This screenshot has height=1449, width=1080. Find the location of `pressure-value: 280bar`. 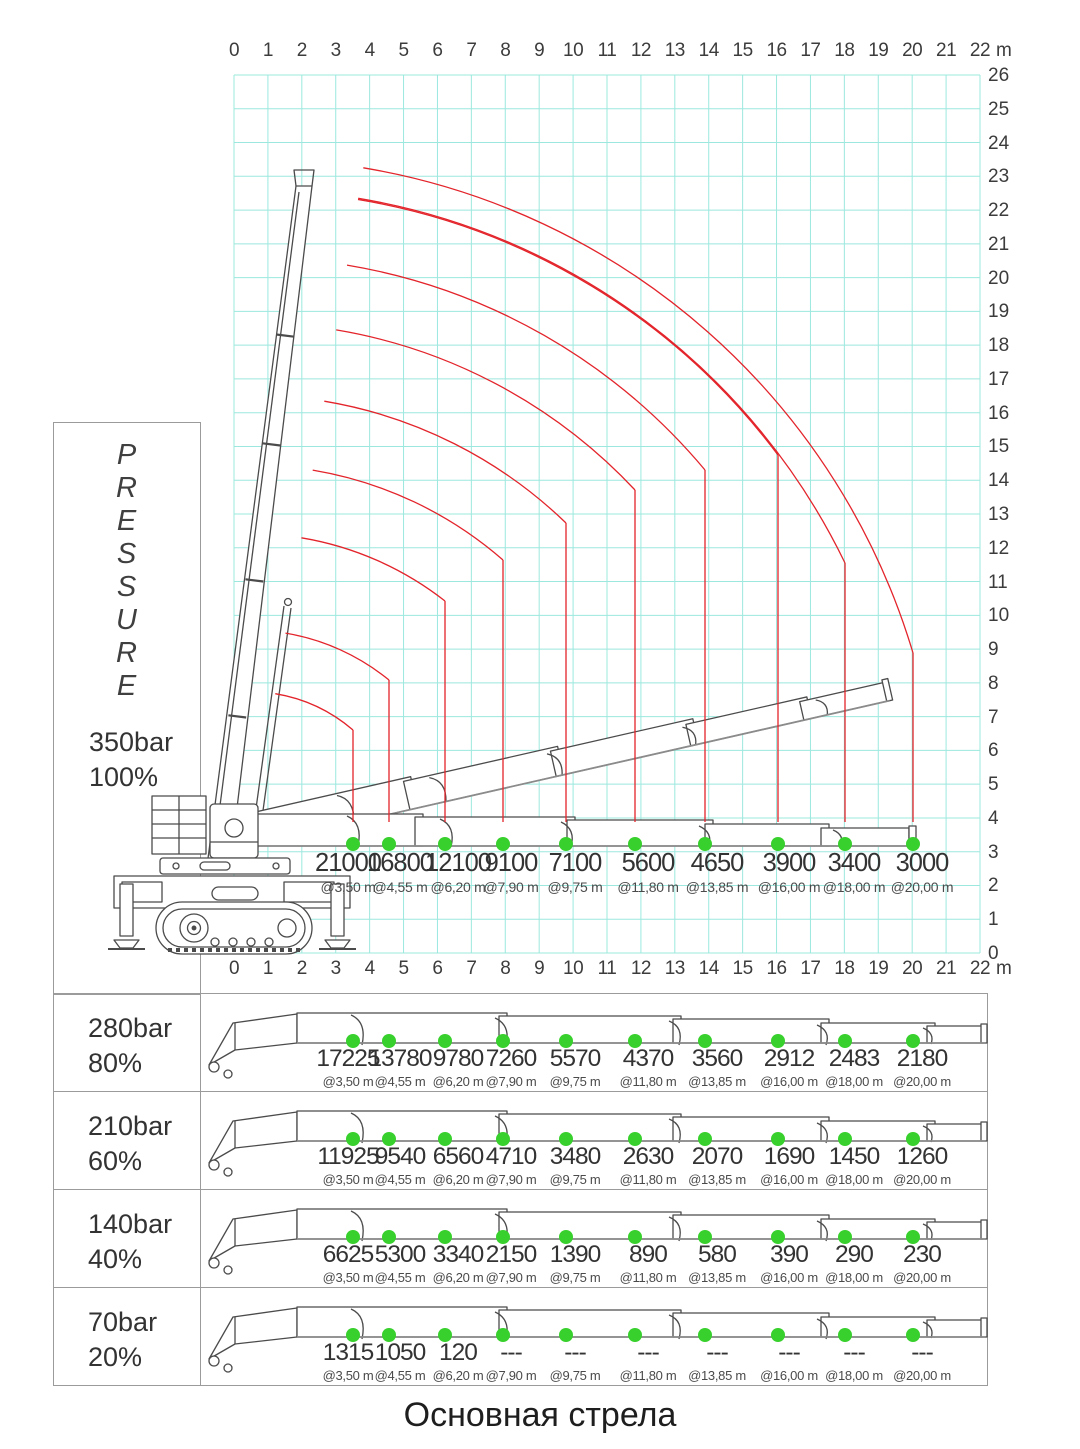

pressure-value: 280bar is located at coordinates (130, 1028).